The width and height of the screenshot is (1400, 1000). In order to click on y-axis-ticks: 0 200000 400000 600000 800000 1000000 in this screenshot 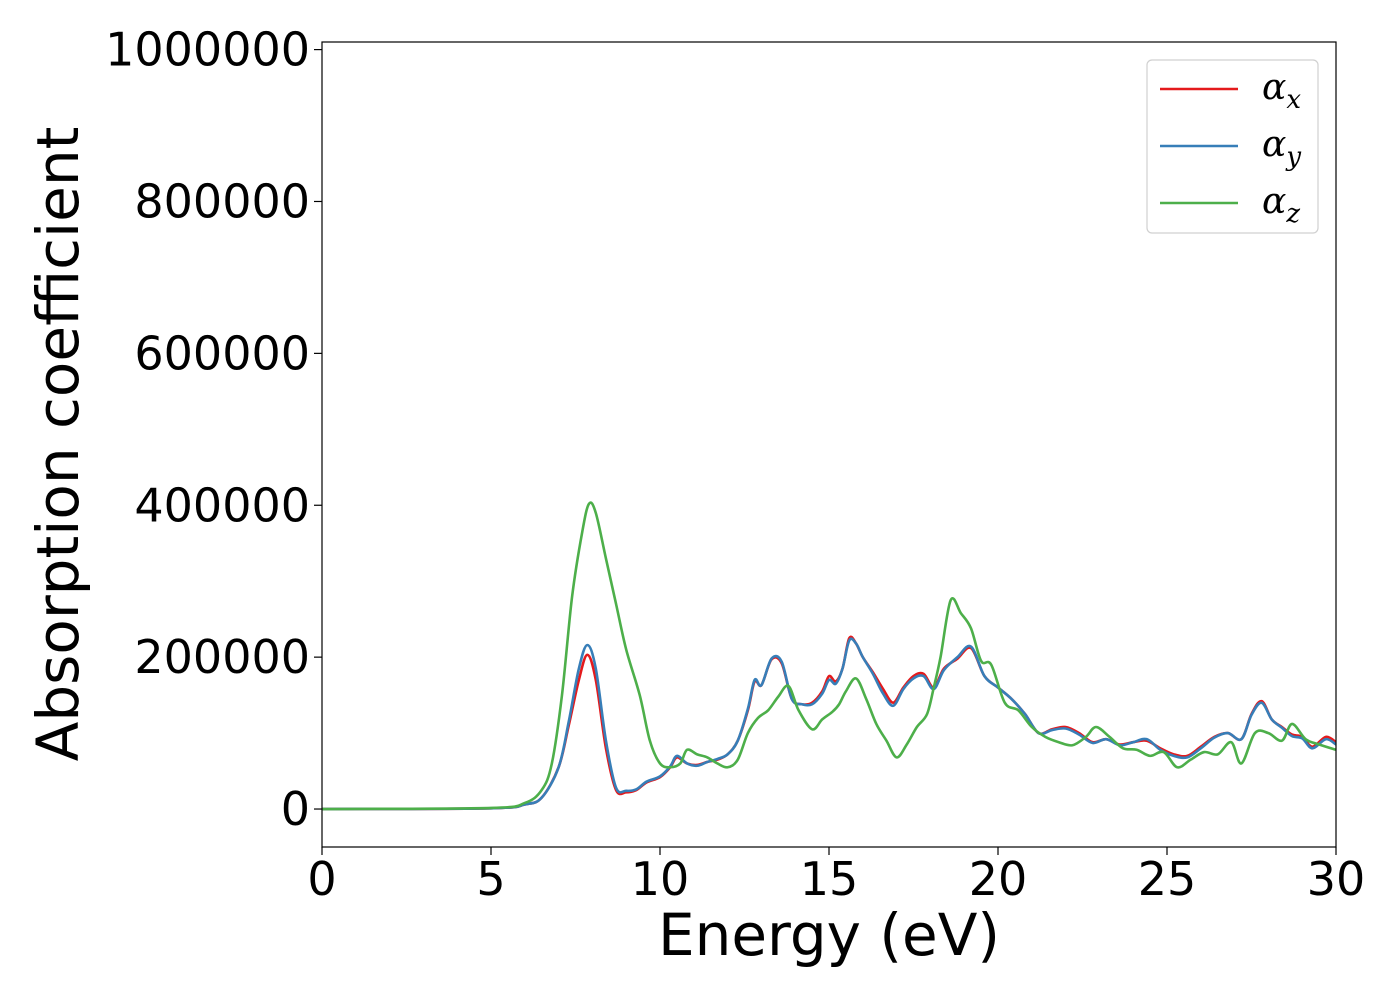, I will do `click(213, 429)`.